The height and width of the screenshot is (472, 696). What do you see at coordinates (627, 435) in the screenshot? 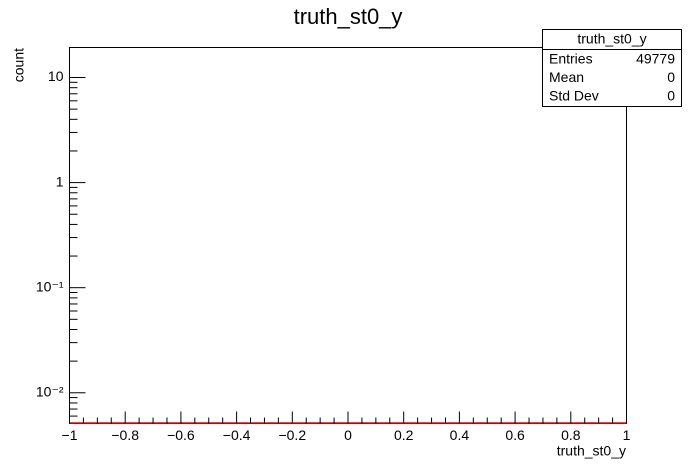
I see `x-tick-label: 1` at bounding box center [627, 435].